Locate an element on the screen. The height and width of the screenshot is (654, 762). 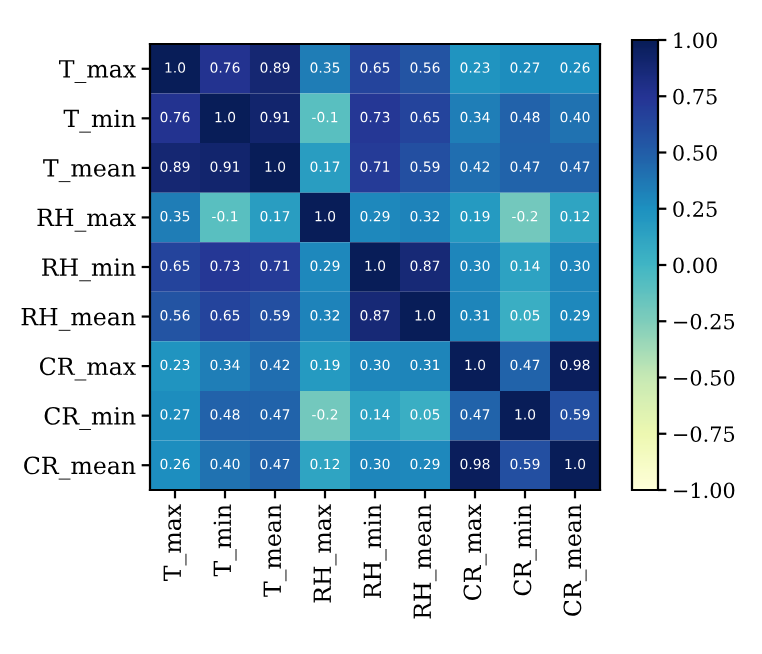
color-bar-label: −0.50 is located at coordinates (704, 377).